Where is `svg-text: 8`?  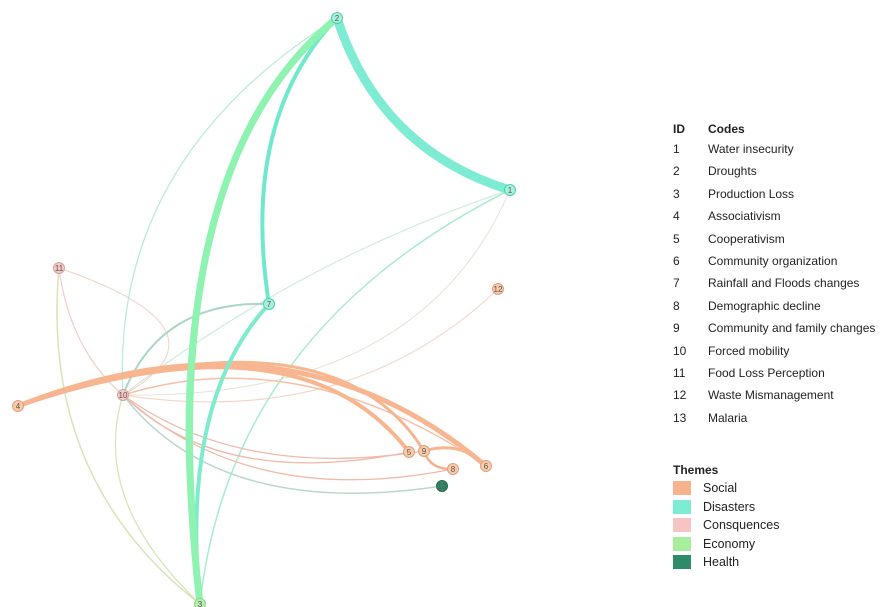
svg-text: 8 is located at coordinates (453, 469).